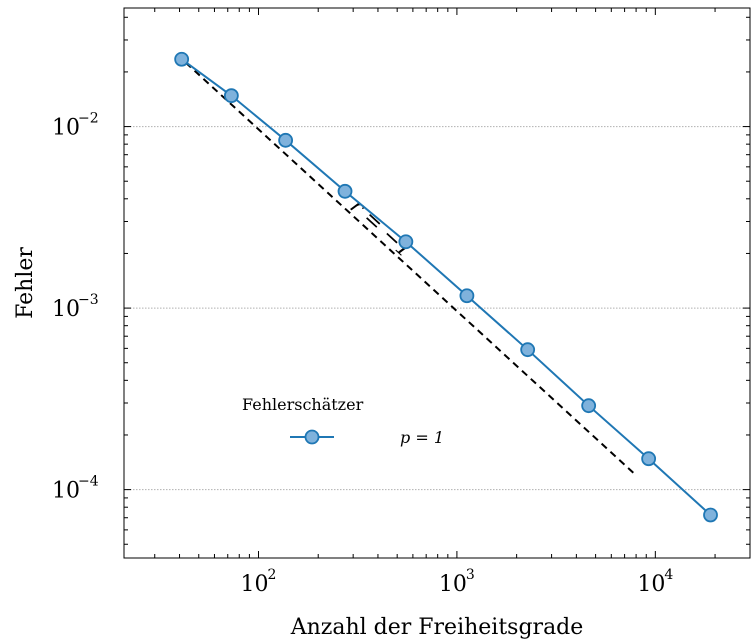  What do you see at coordinates (470, 575) in the screenshot?
I see `x-tick-label-exponent: 3` at bounding box center [470, 575].